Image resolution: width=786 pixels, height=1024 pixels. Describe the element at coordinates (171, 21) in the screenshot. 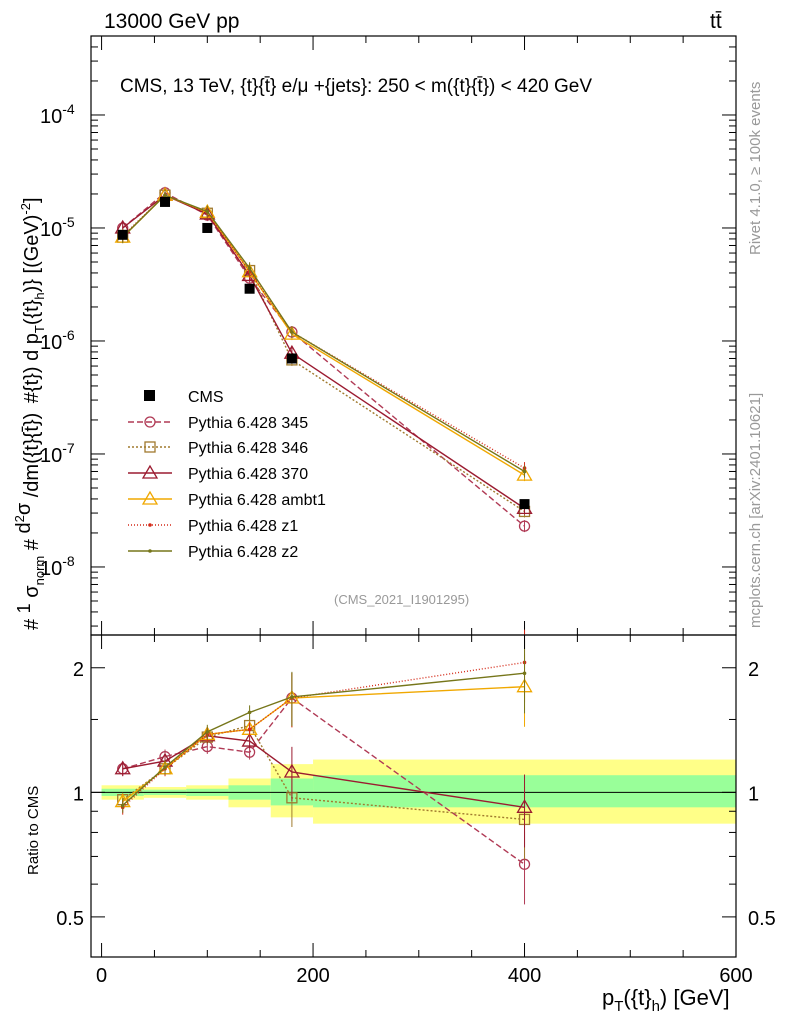

I see `header-left: 13000 GeV pp` at that location.